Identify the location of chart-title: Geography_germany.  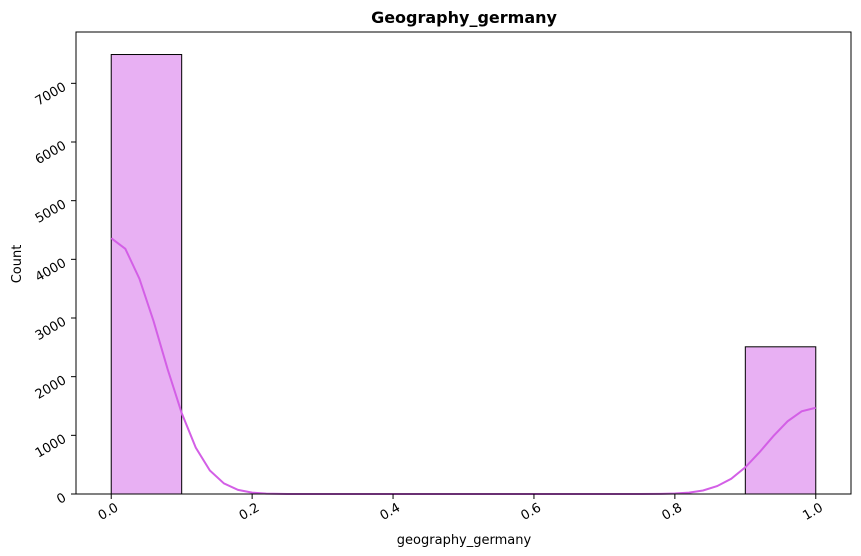
(464, 17).